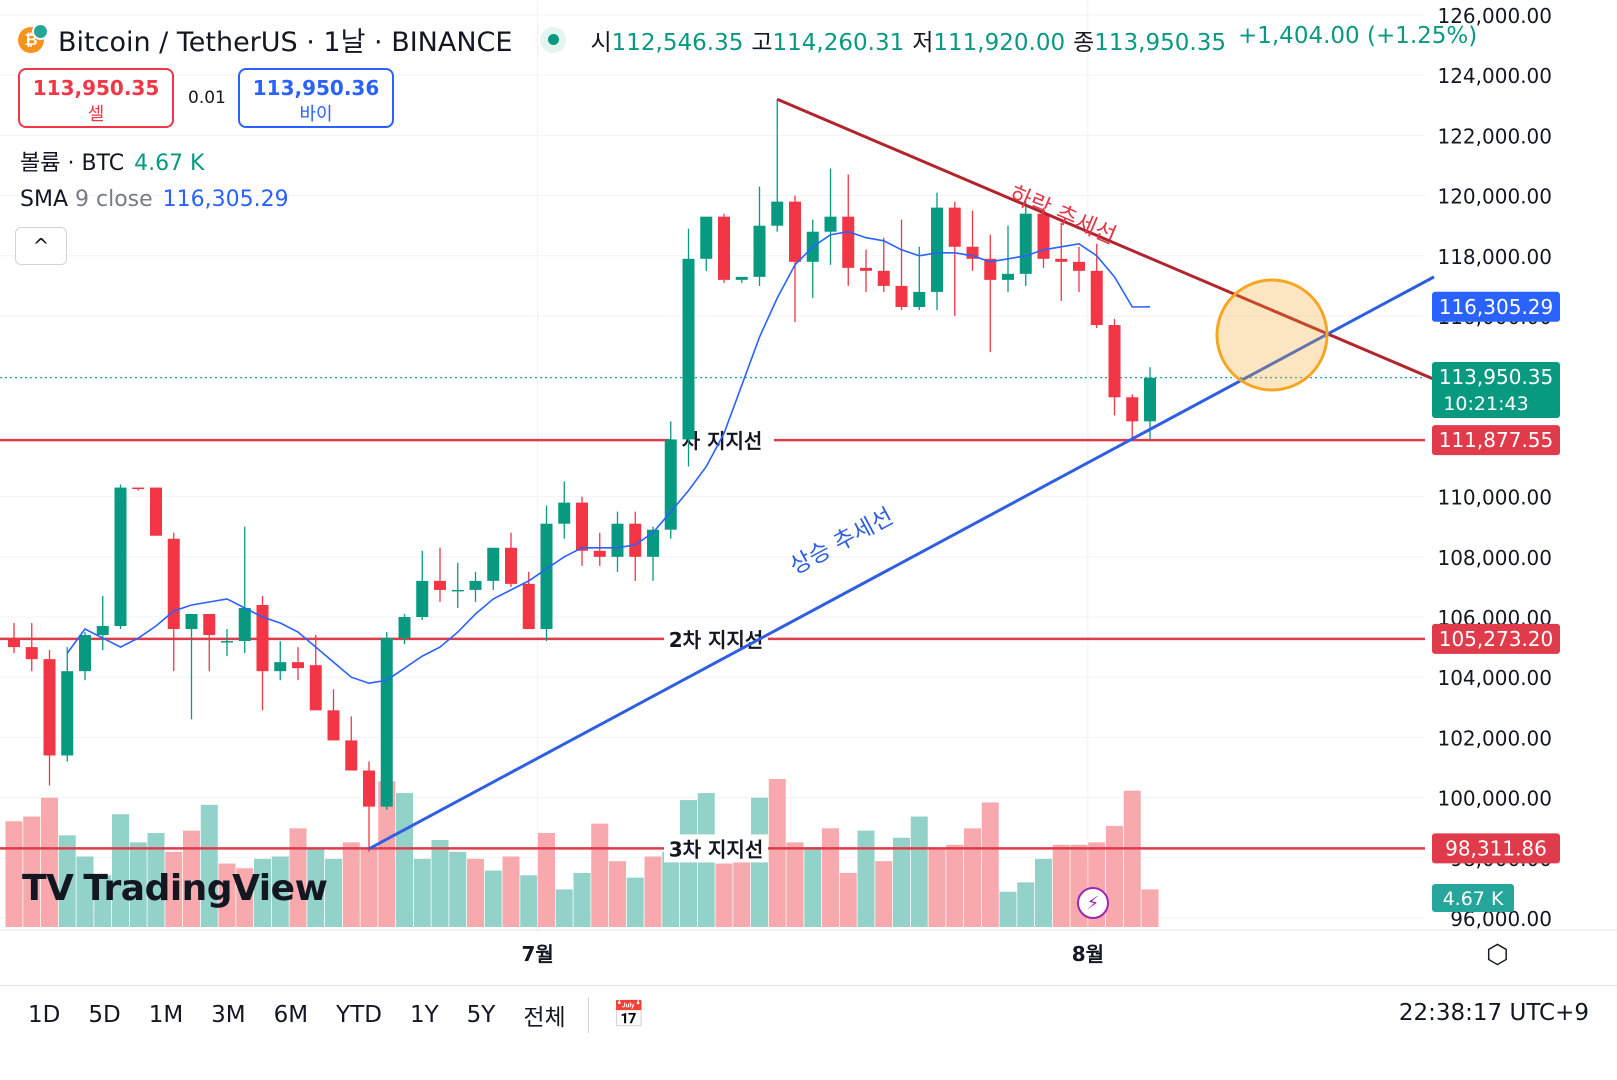 The image size is (1617, 1080). What do you see at coordinates (716, 849) in the screenshot?
I see `support-label: 3차 지지선` at bounding box center [716, 849].